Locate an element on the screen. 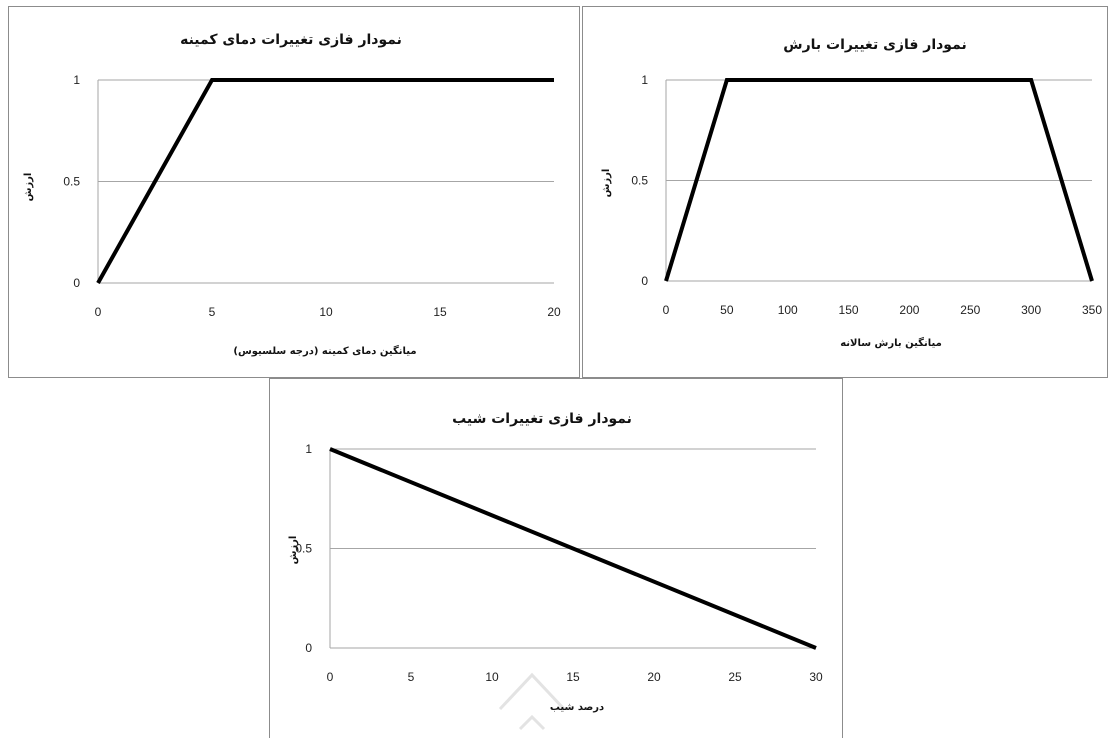 Image resolution: width=1112 pixels, height=739 pixels. x-tick-label: 30 is located at coordinates (816, 677).